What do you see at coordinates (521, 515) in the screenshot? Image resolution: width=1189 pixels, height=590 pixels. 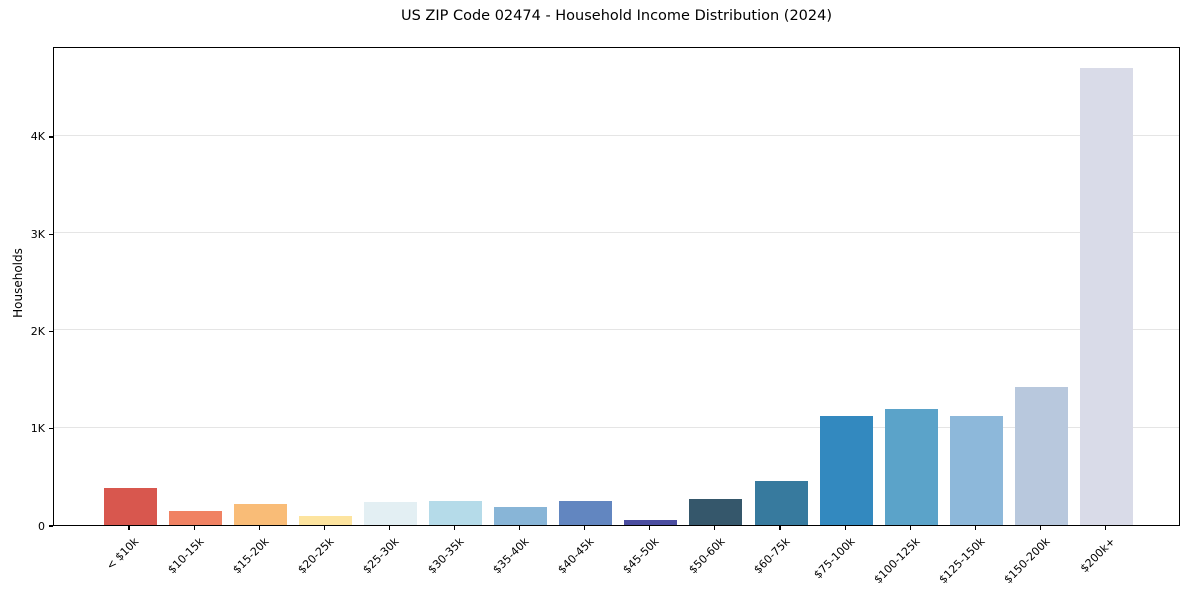 I see `bar-$35-40k` at bounding box center [521, 515].